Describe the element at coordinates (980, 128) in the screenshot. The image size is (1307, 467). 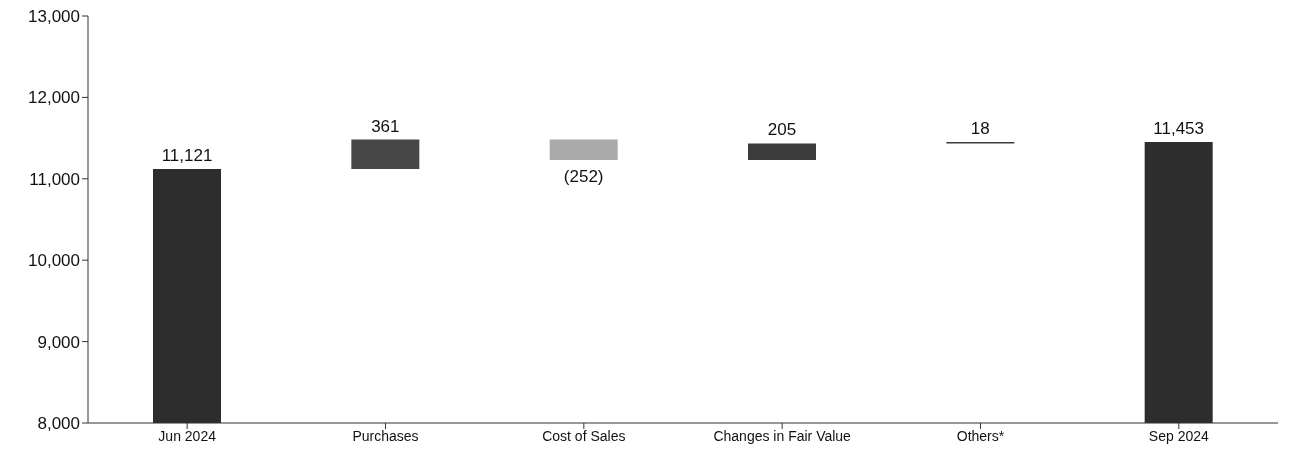
I see `data-label: 18` at that location.